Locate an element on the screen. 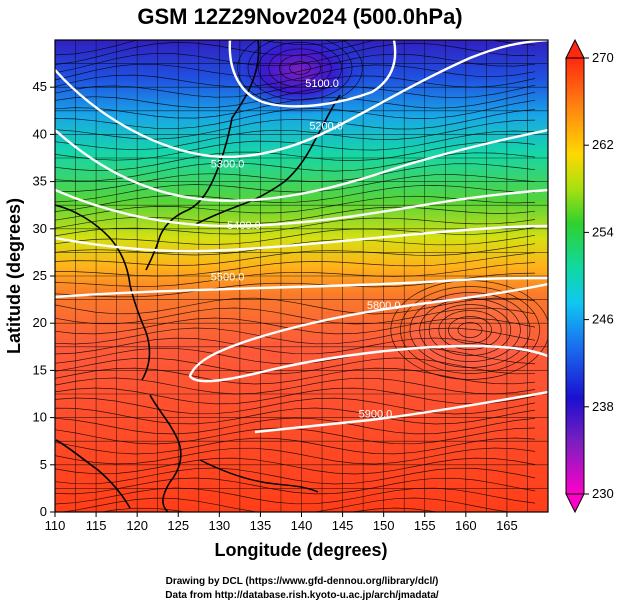 The image size is (619, 605). y-tick-label: 10 is located at coordinates (40, 417).